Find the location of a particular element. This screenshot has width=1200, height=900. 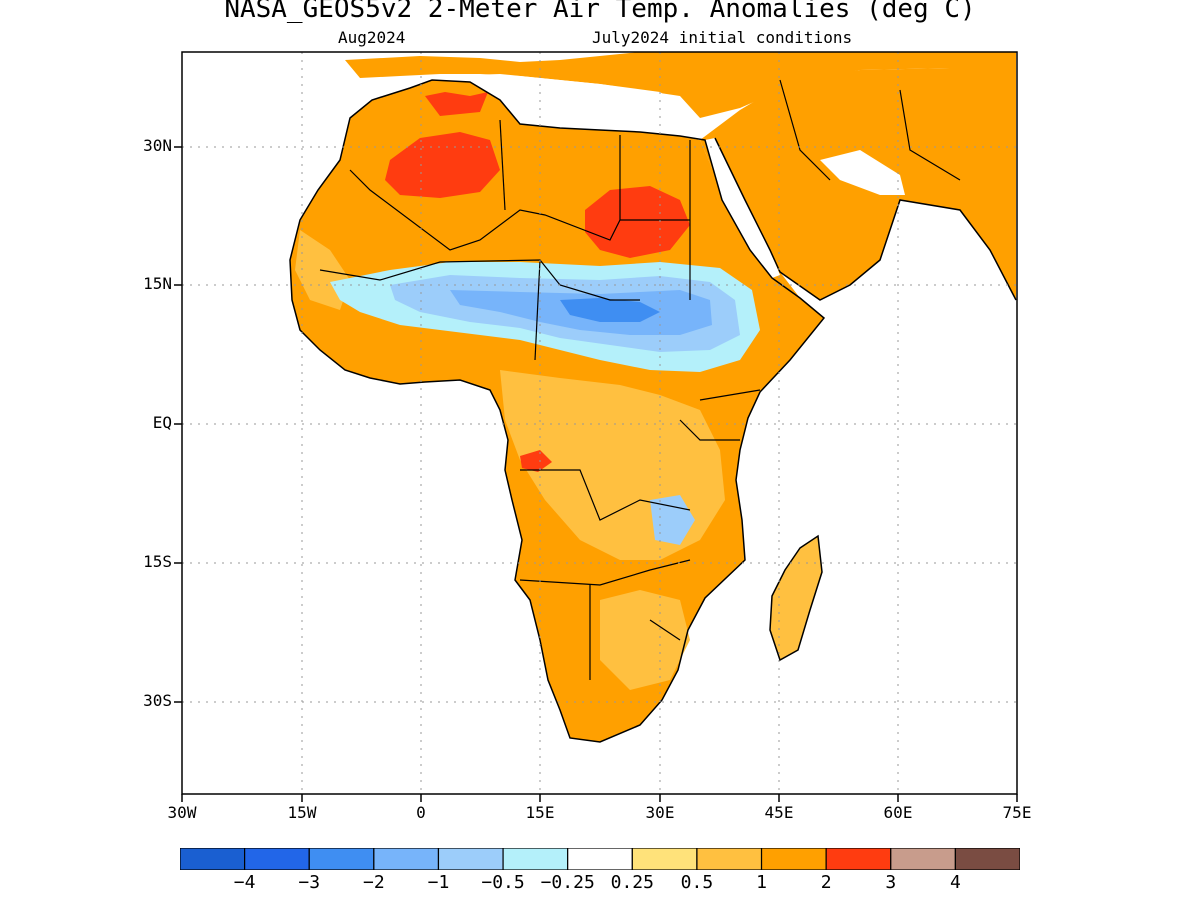

colorbar-label: −2 is located at coordinates (374, 882).